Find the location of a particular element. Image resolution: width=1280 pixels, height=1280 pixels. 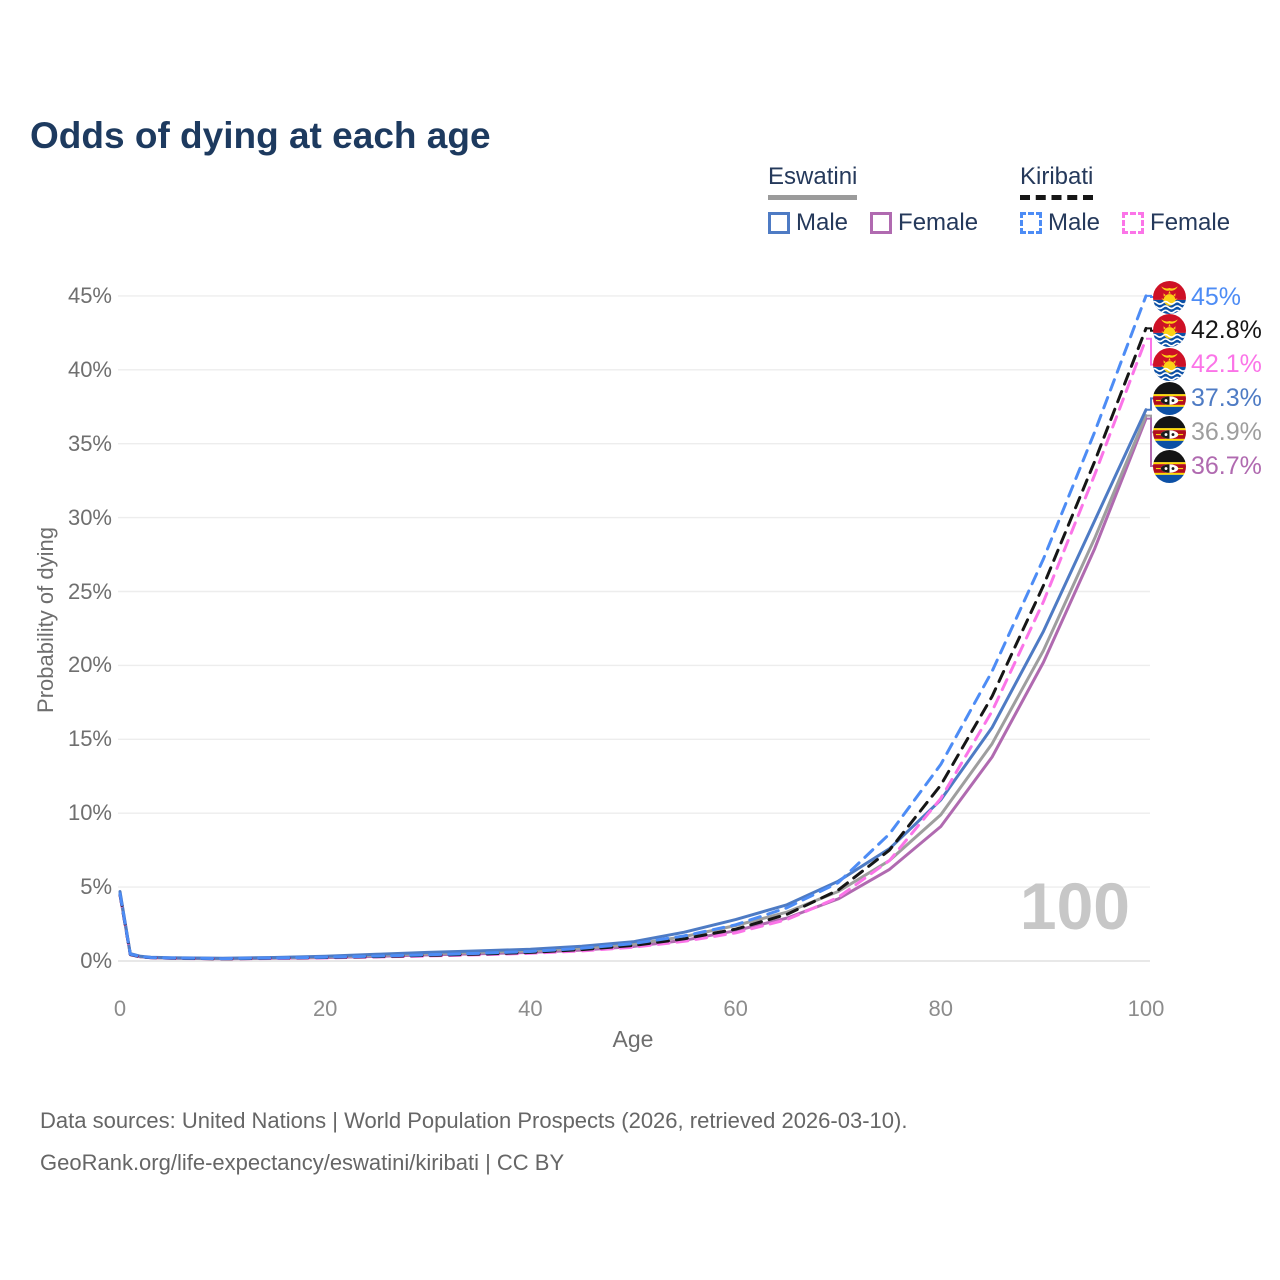

end-label-eswatini-female: 36.7% is located at coordinates (1207, 466).